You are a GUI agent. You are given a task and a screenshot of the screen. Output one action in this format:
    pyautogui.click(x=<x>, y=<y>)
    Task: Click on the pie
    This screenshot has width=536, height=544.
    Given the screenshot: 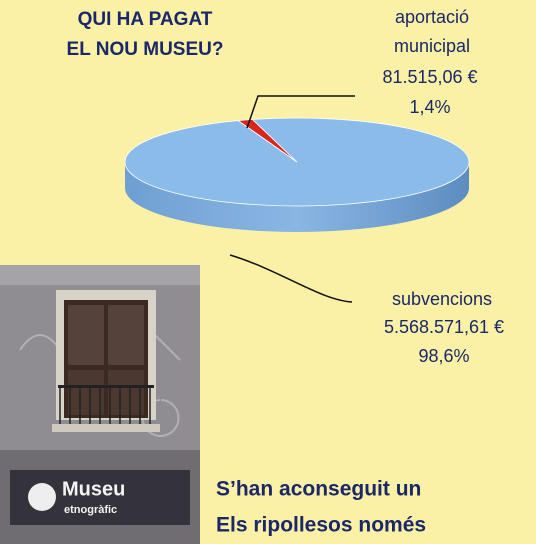 What is the action you would take?
    pyautogui.click(x=297, y=174)
    